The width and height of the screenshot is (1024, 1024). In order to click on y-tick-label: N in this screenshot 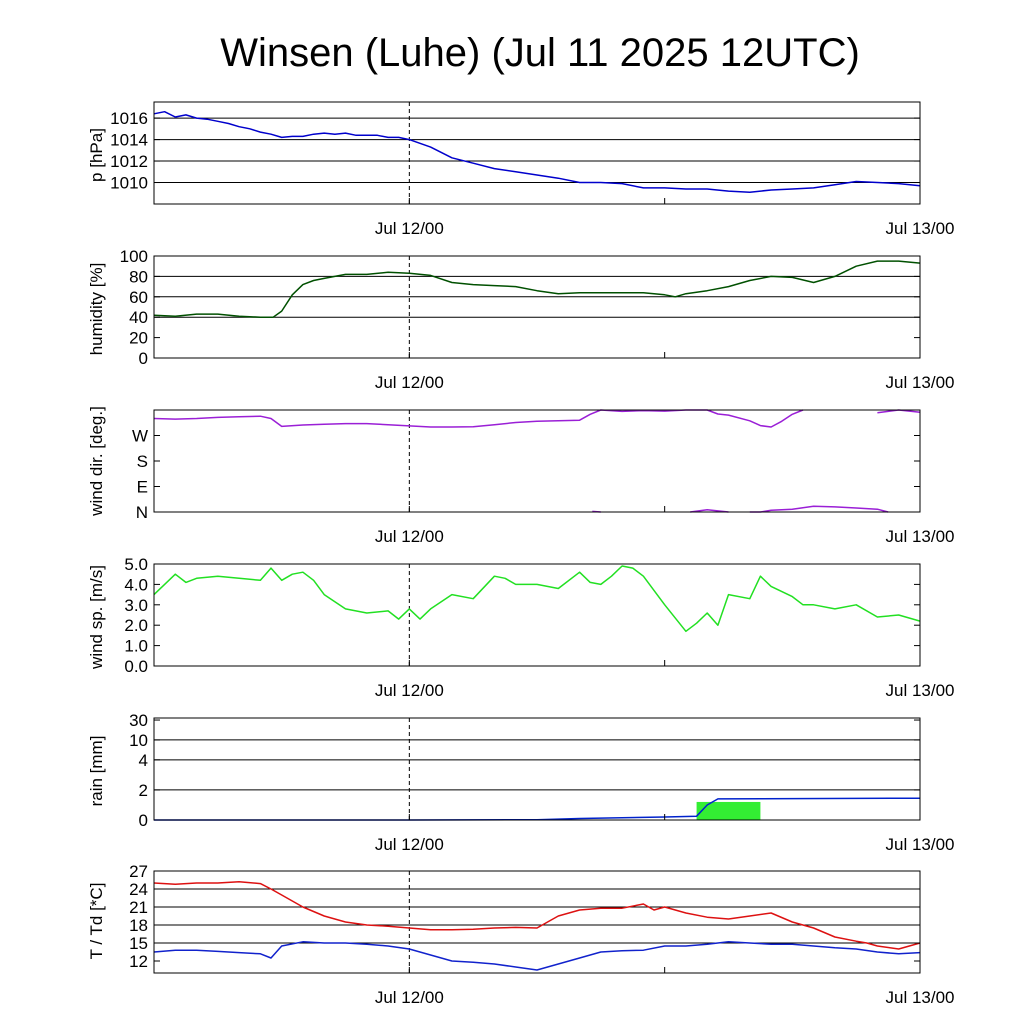, I will do `click(142, 512)`.